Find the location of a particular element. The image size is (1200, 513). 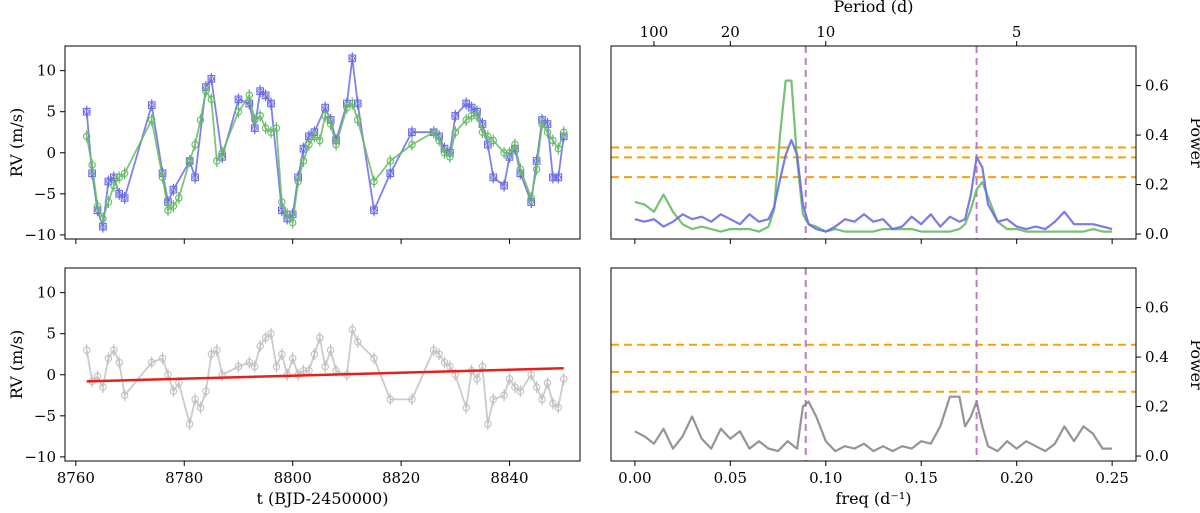

top-tick-label: 10 is located at coordinates (825, 32).